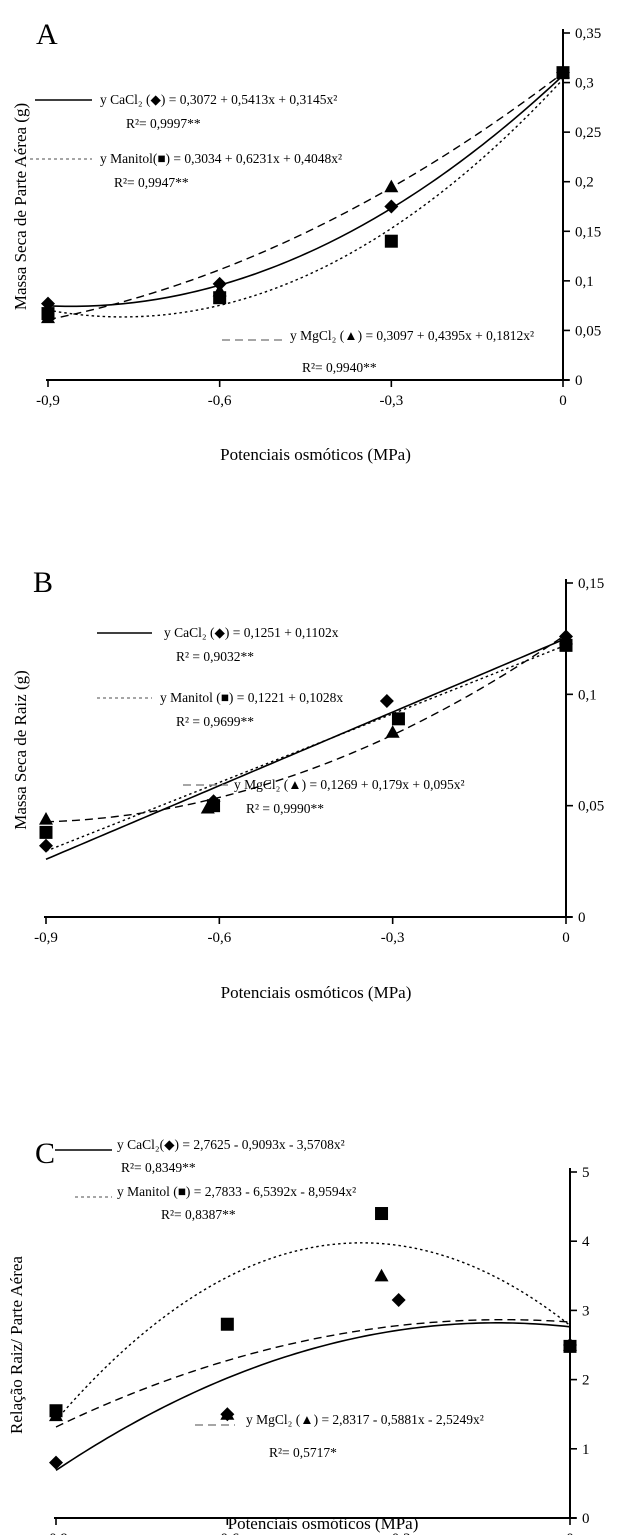 The height and width of the screenshot is (1535, 618). I want to click on panel-label: C, so click(45, 1153).